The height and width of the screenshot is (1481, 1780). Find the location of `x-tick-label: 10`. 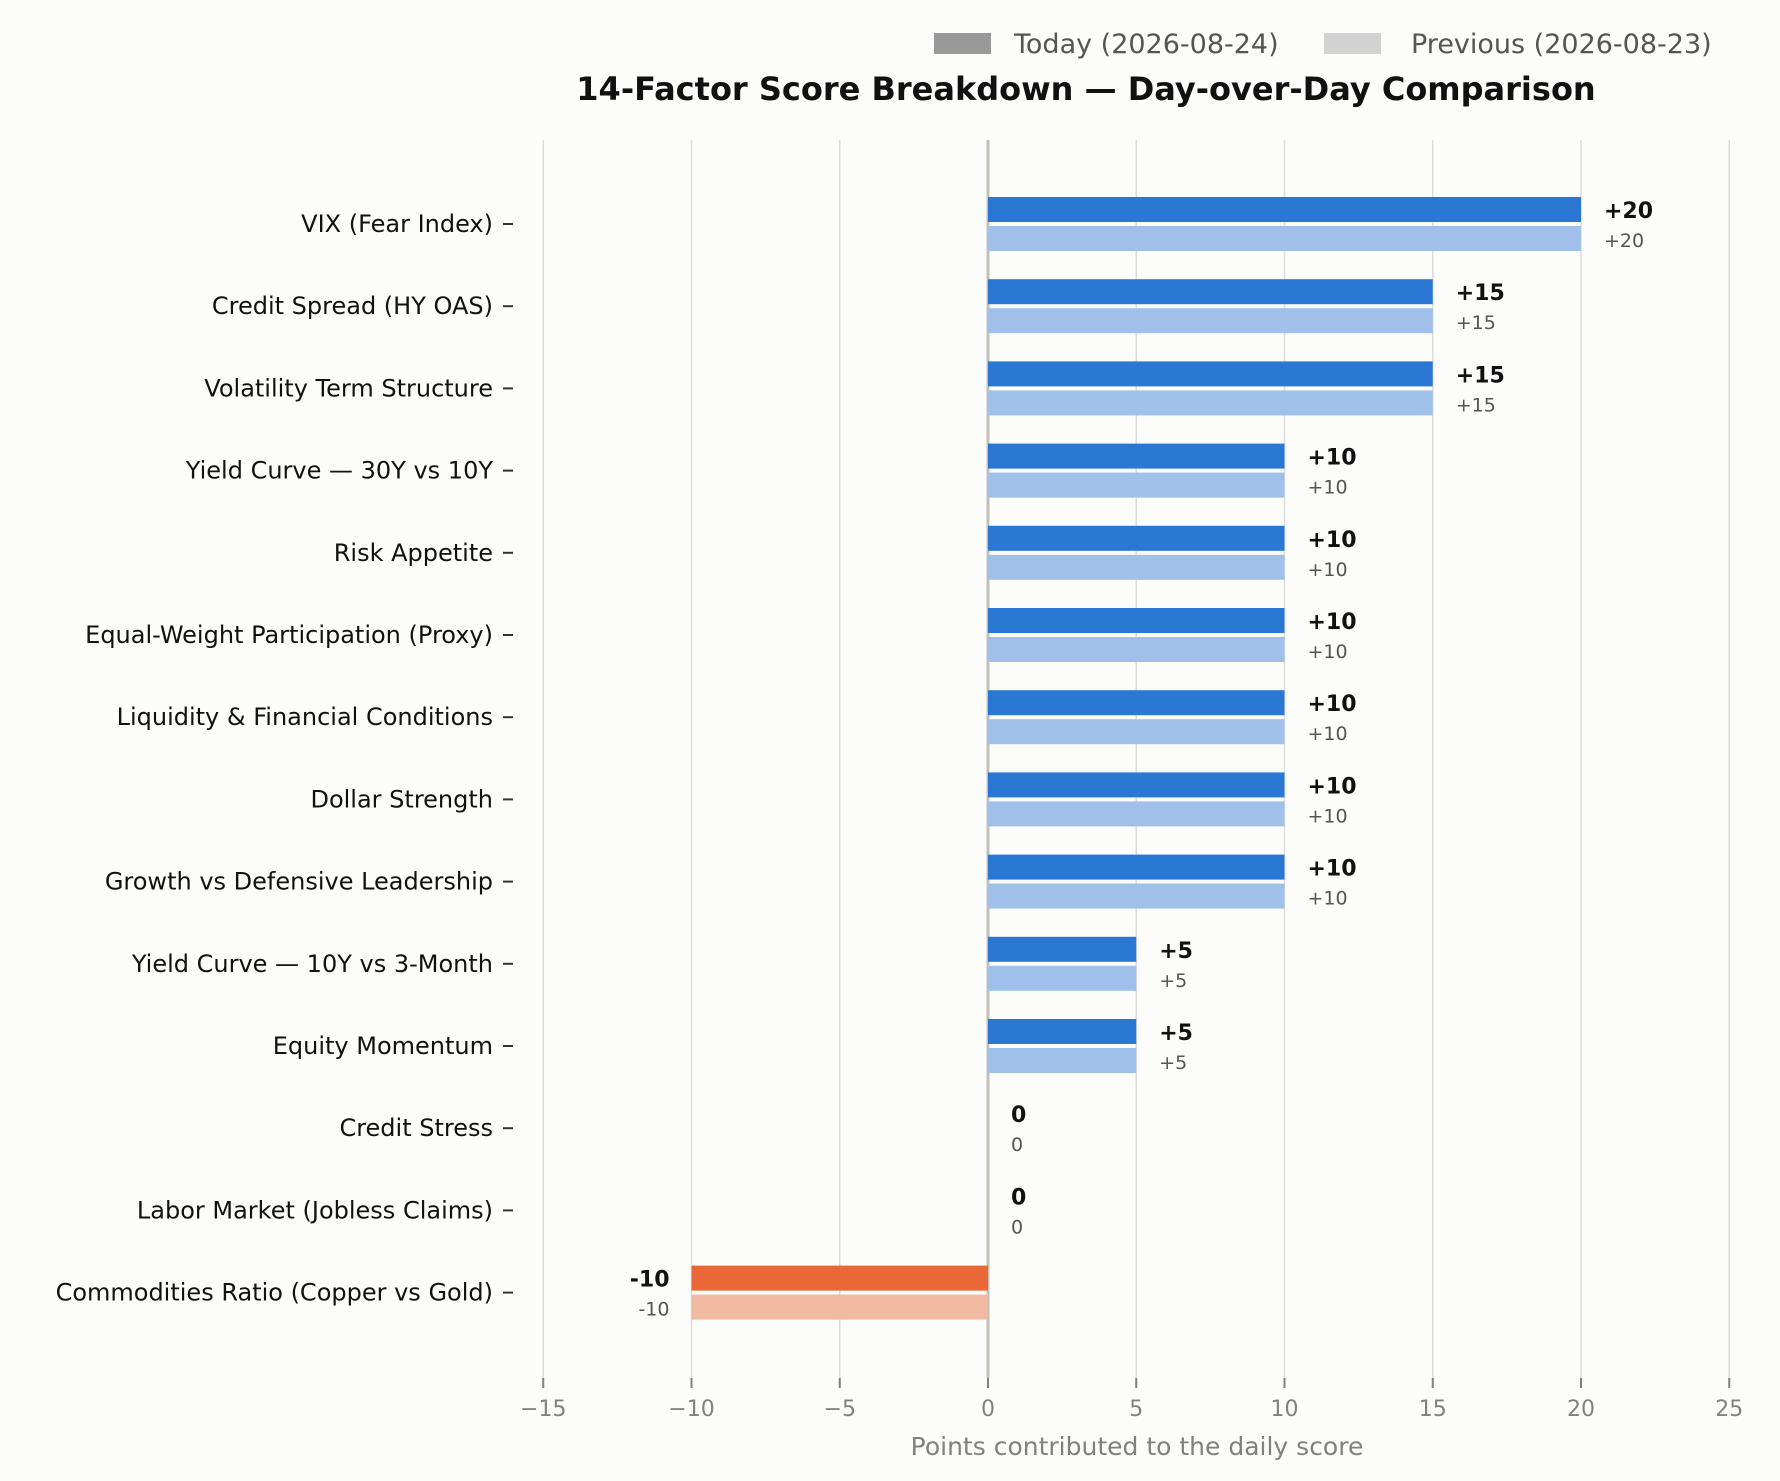

x-tick-label: 10 is located at coordinates (1285, 1409).